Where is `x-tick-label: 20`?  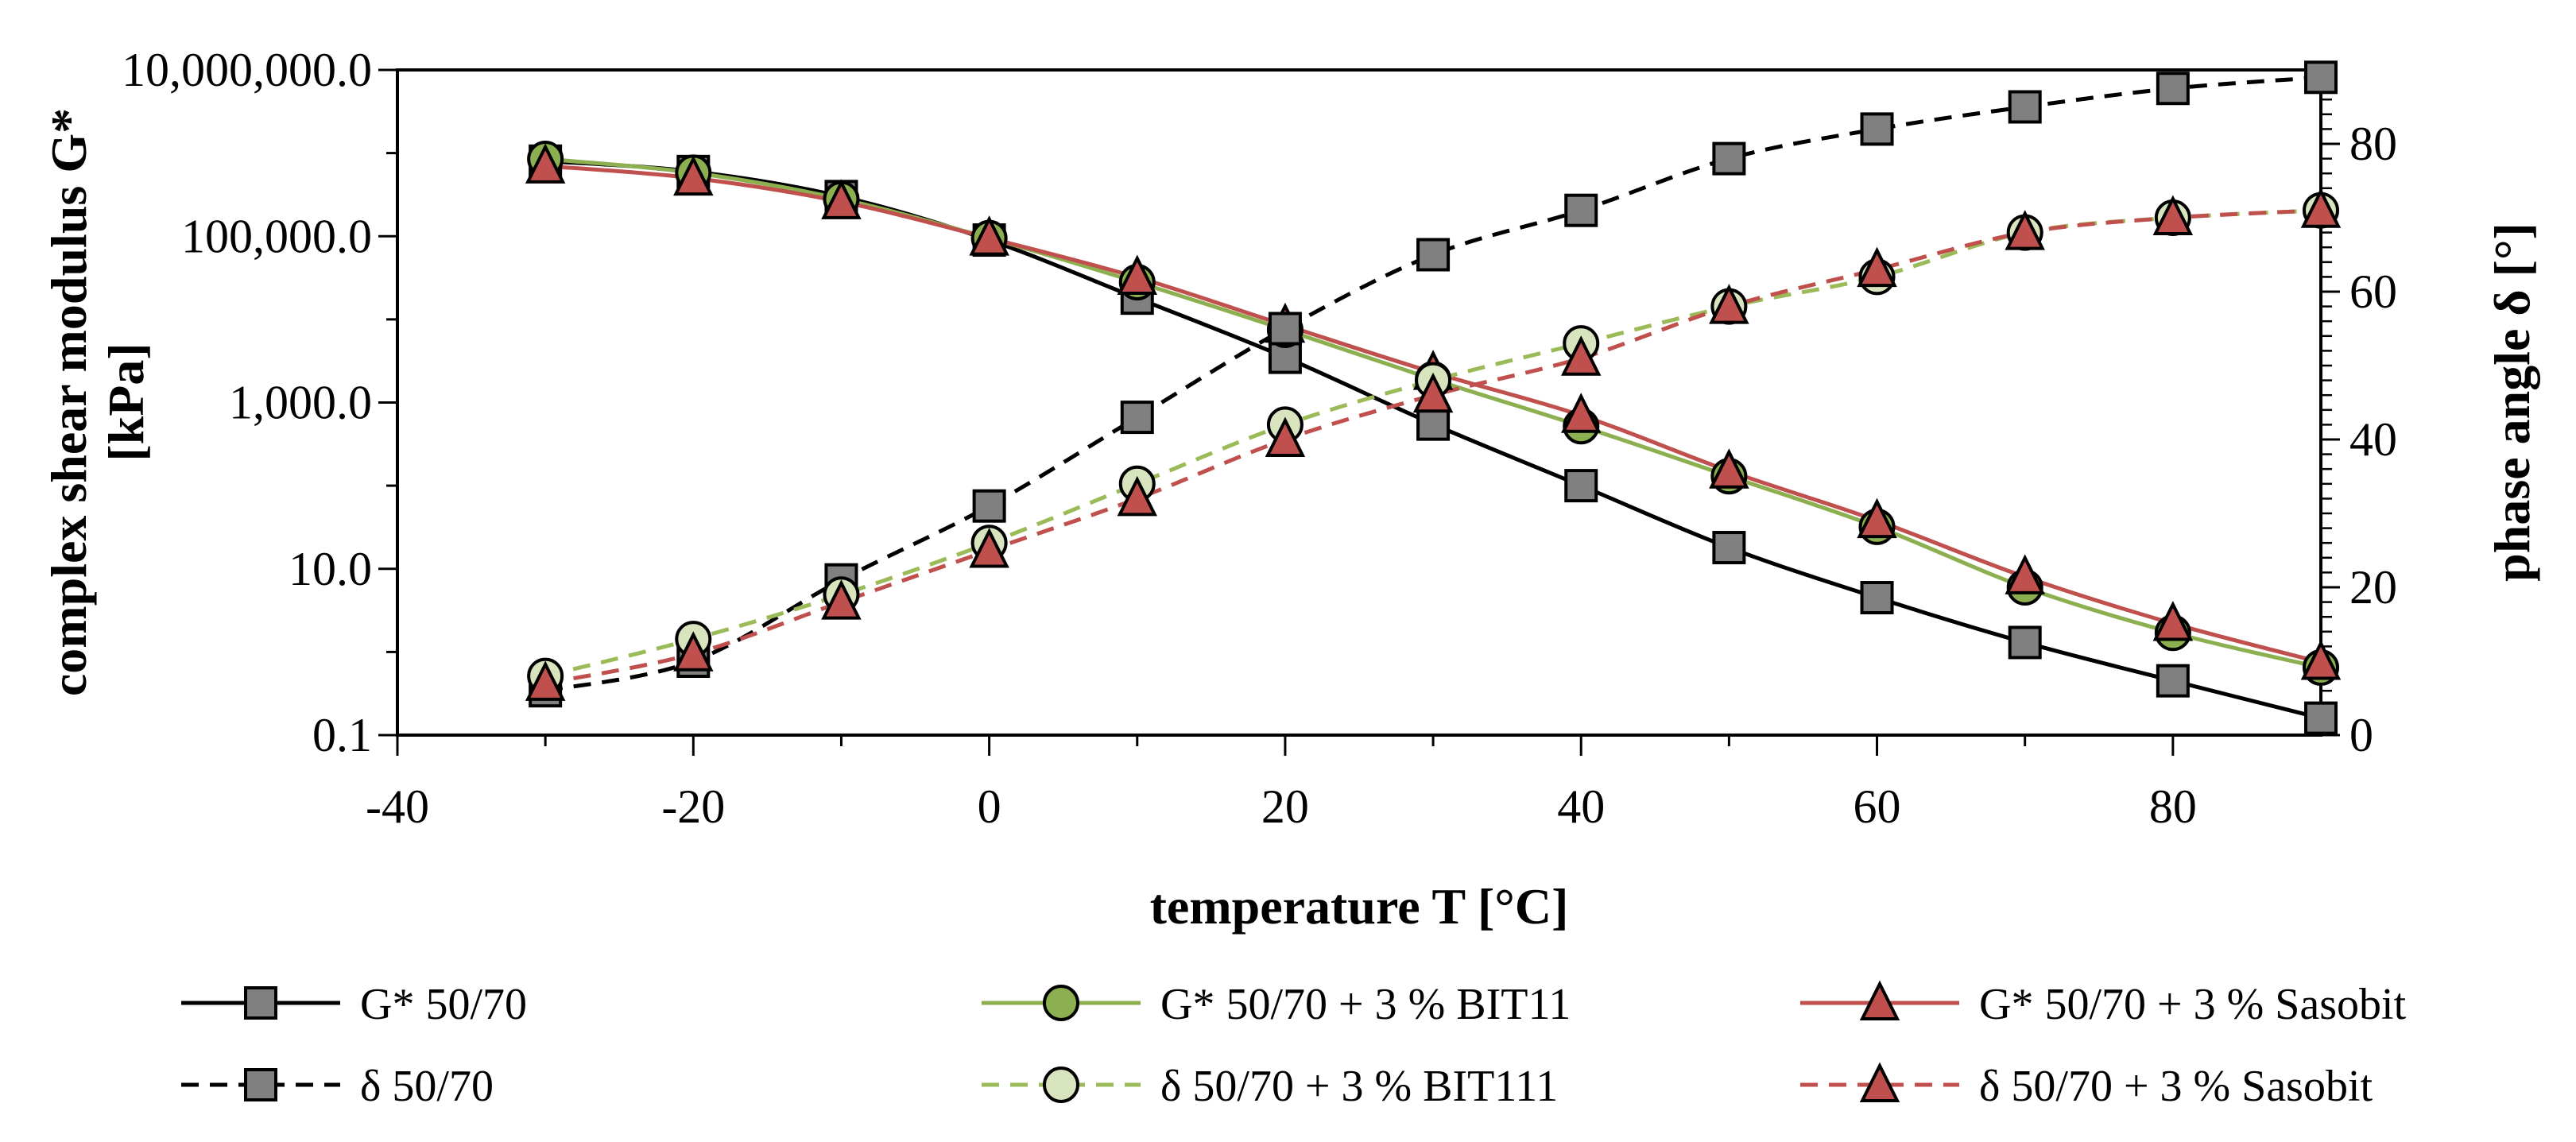
x-tick-label: 20 is located at coordinates (1285, 806).